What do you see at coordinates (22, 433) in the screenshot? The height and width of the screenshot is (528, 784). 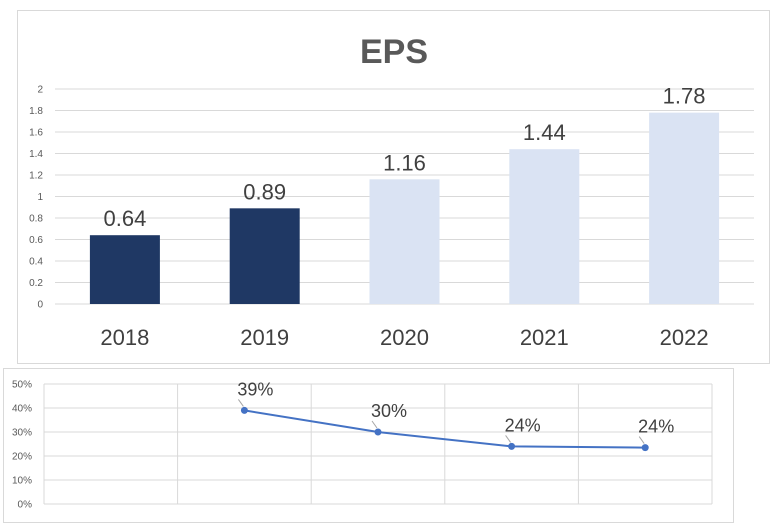 I see `y-tick-label: 30%` at bounding box center [22, 433].